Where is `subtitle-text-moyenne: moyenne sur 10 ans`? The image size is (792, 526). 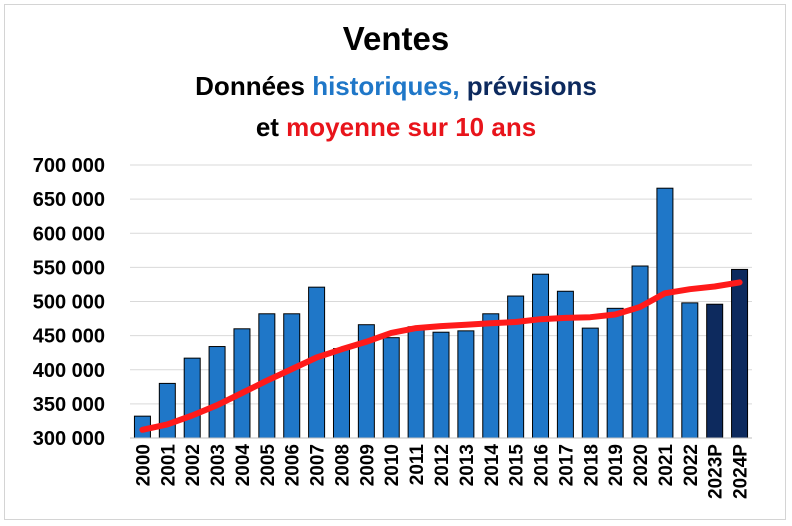 subtitle-text-moyenne: moyenne sur 10 ans is located at coordinates (411, 127).